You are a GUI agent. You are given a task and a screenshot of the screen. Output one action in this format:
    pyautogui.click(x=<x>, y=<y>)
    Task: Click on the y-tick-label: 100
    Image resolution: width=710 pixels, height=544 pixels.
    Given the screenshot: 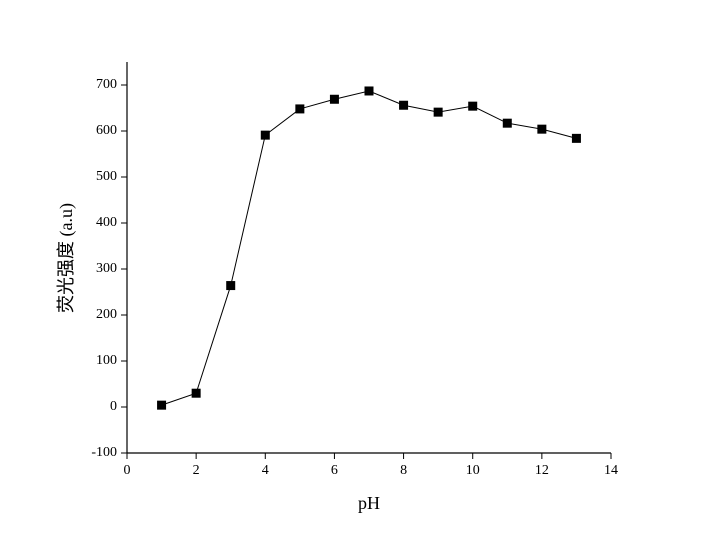 What is the action you would take?
    pyautogui.click(x=106, y=360)
    